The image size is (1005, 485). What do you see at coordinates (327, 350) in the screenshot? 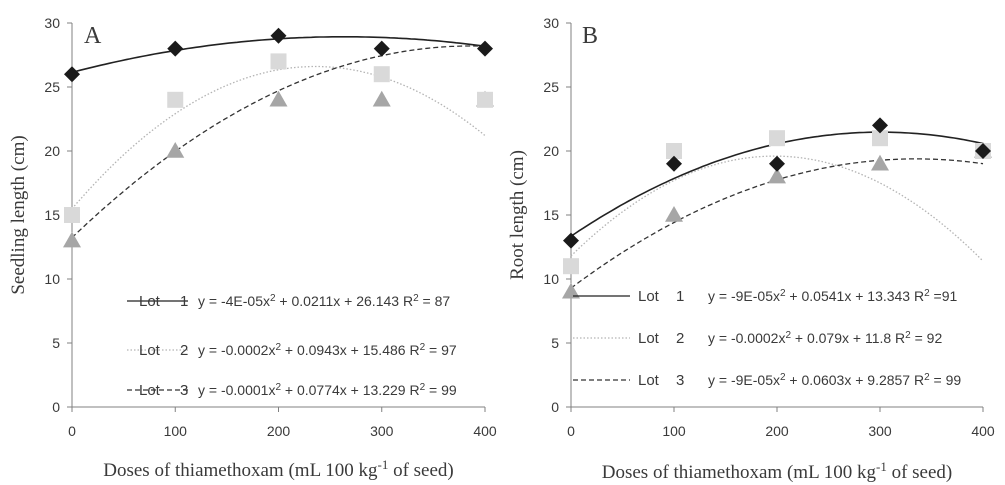
I see `trend-equation: y = -0.0002x2 + 0.0943x + 15.486 R2 = 97` at bounding box center [327, 350].